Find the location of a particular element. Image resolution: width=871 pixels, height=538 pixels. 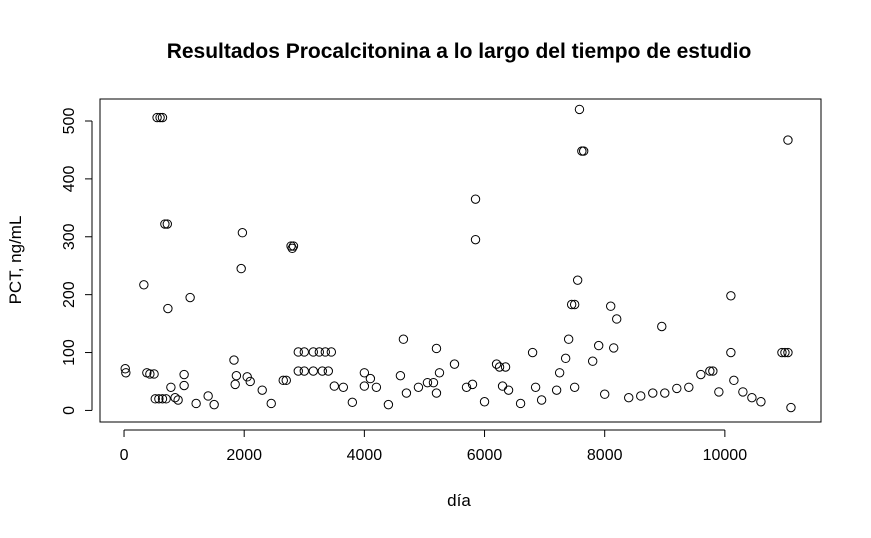

x-axis-label: día is located at coordinates (459, 500).